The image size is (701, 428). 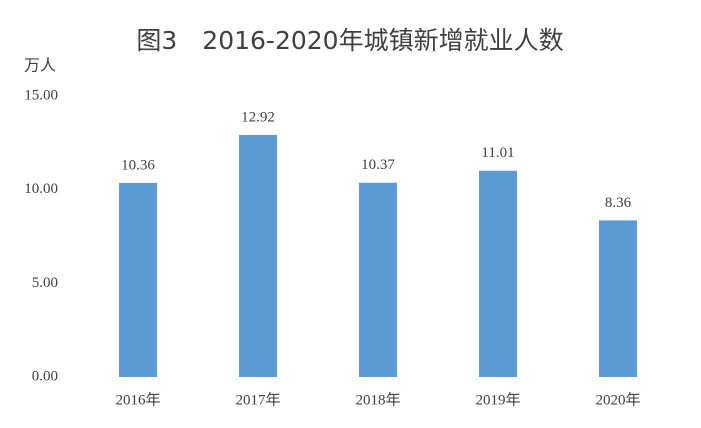 What do you see at coordinates (497, 153) in the screenshot?
I see `data-label: 11.01` at bounding box center [497, 153].